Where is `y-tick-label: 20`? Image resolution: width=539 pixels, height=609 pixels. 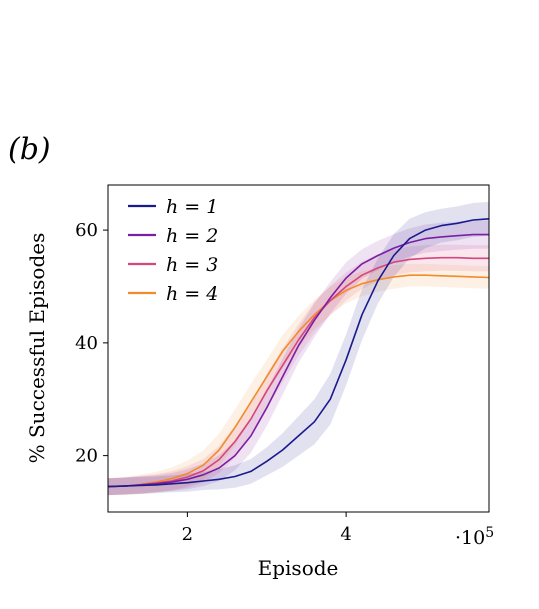
y-tick-label: 20 is located at coordinates (86, 456).